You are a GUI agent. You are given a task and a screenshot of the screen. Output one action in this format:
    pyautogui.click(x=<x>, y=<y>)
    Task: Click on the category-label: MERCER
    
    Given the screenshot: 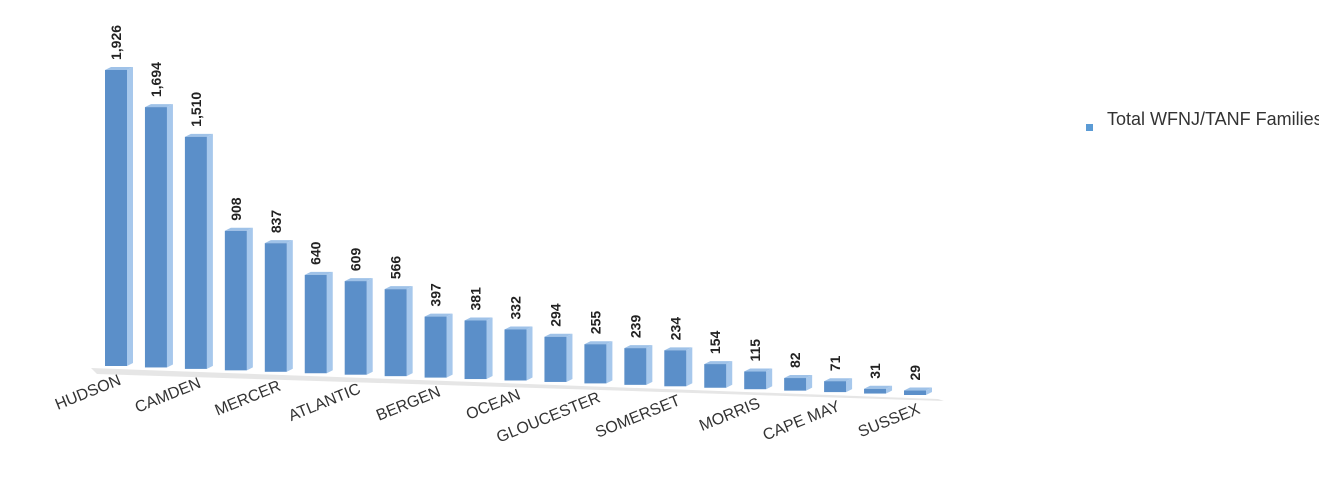 What is the action you would take?
    pyautogui.click(x=248, y=399)
    